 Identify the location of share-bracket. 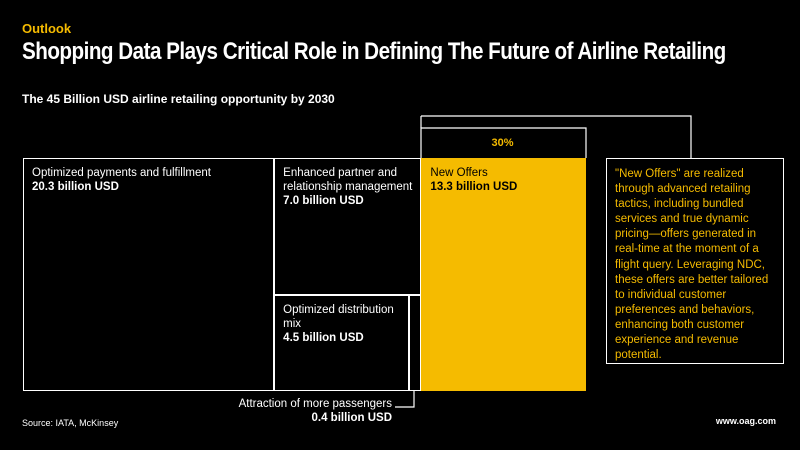
(503, 142).